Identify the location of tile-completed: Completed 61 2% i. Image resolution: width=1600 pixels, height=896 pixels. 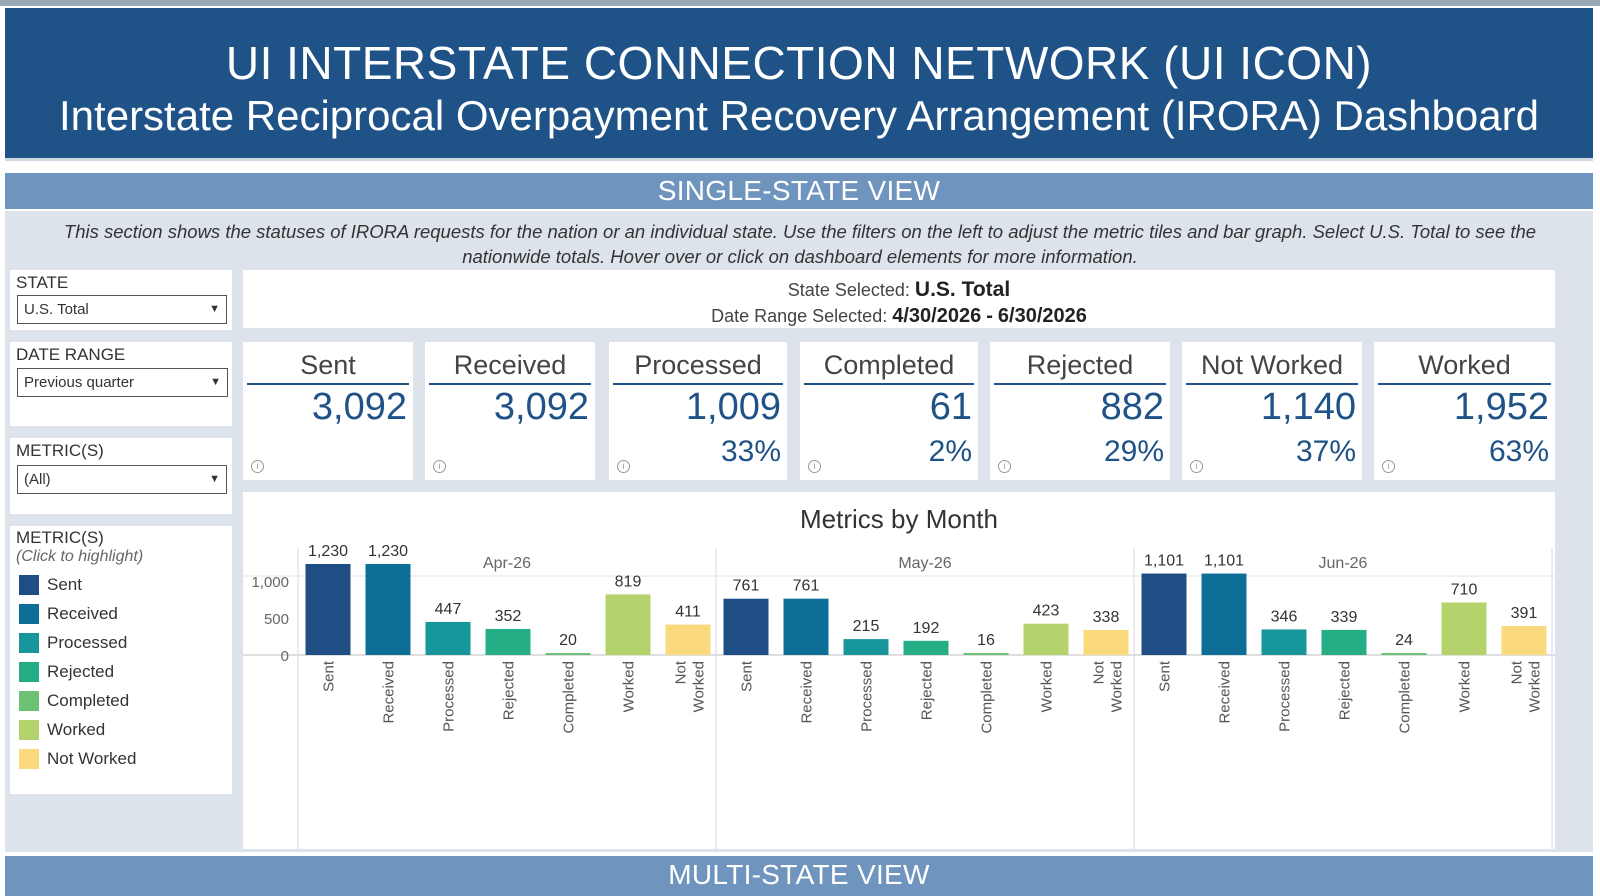
(889, 411).